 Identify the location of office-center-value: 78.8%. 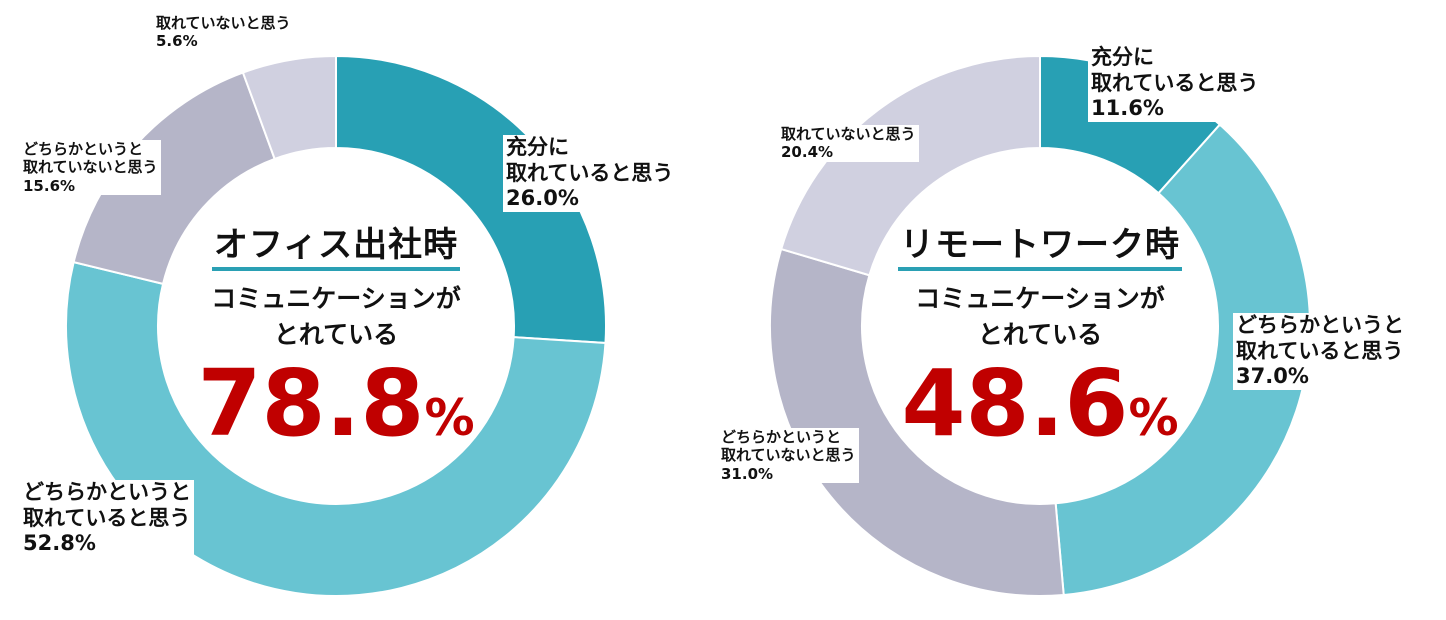
(336, 403).